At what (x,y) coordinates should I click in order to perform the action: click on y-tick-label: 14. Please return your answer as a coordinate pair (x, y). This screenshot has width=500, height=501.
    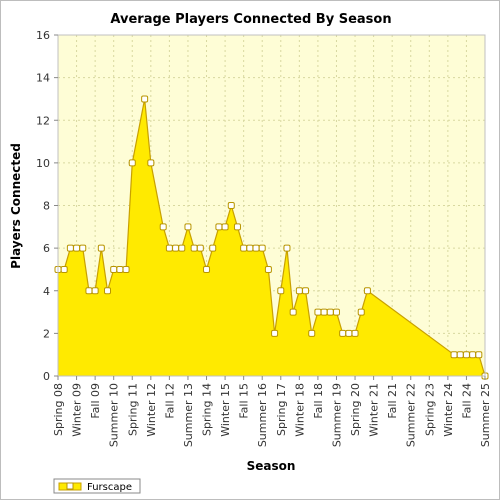
    Looking at the image, I should click on (43, 78).